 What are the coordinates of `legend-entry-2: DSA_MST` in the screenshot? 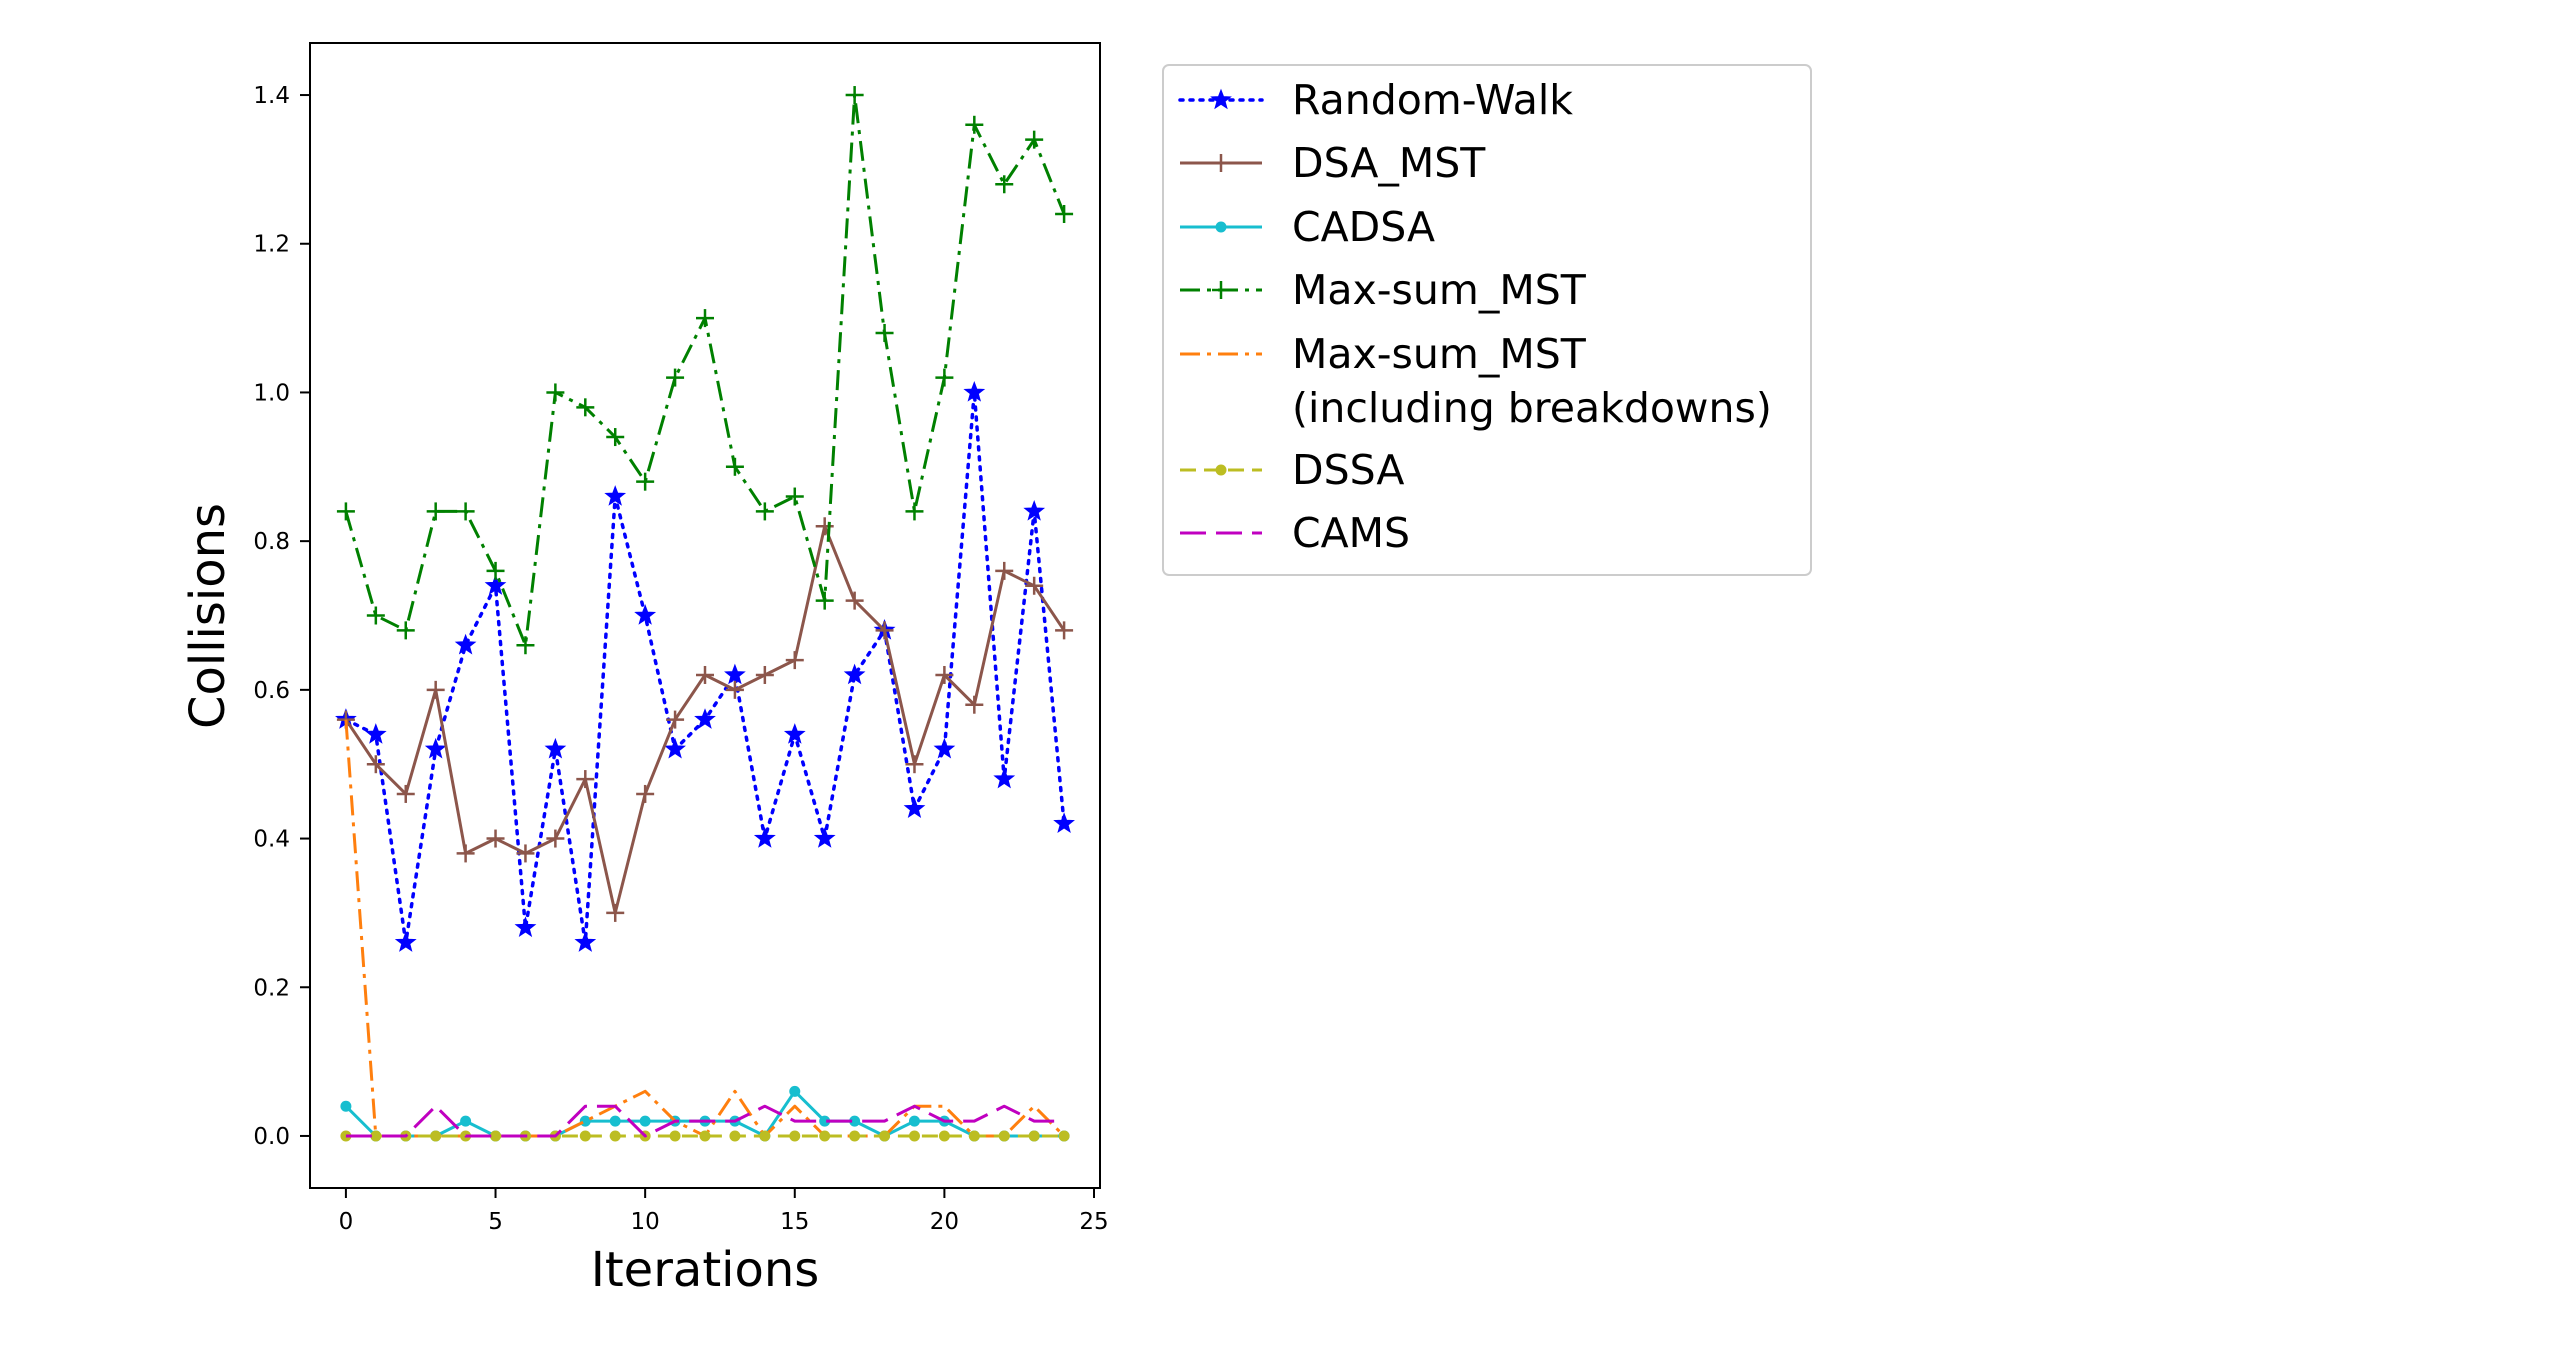 It's located at (1333, 163).